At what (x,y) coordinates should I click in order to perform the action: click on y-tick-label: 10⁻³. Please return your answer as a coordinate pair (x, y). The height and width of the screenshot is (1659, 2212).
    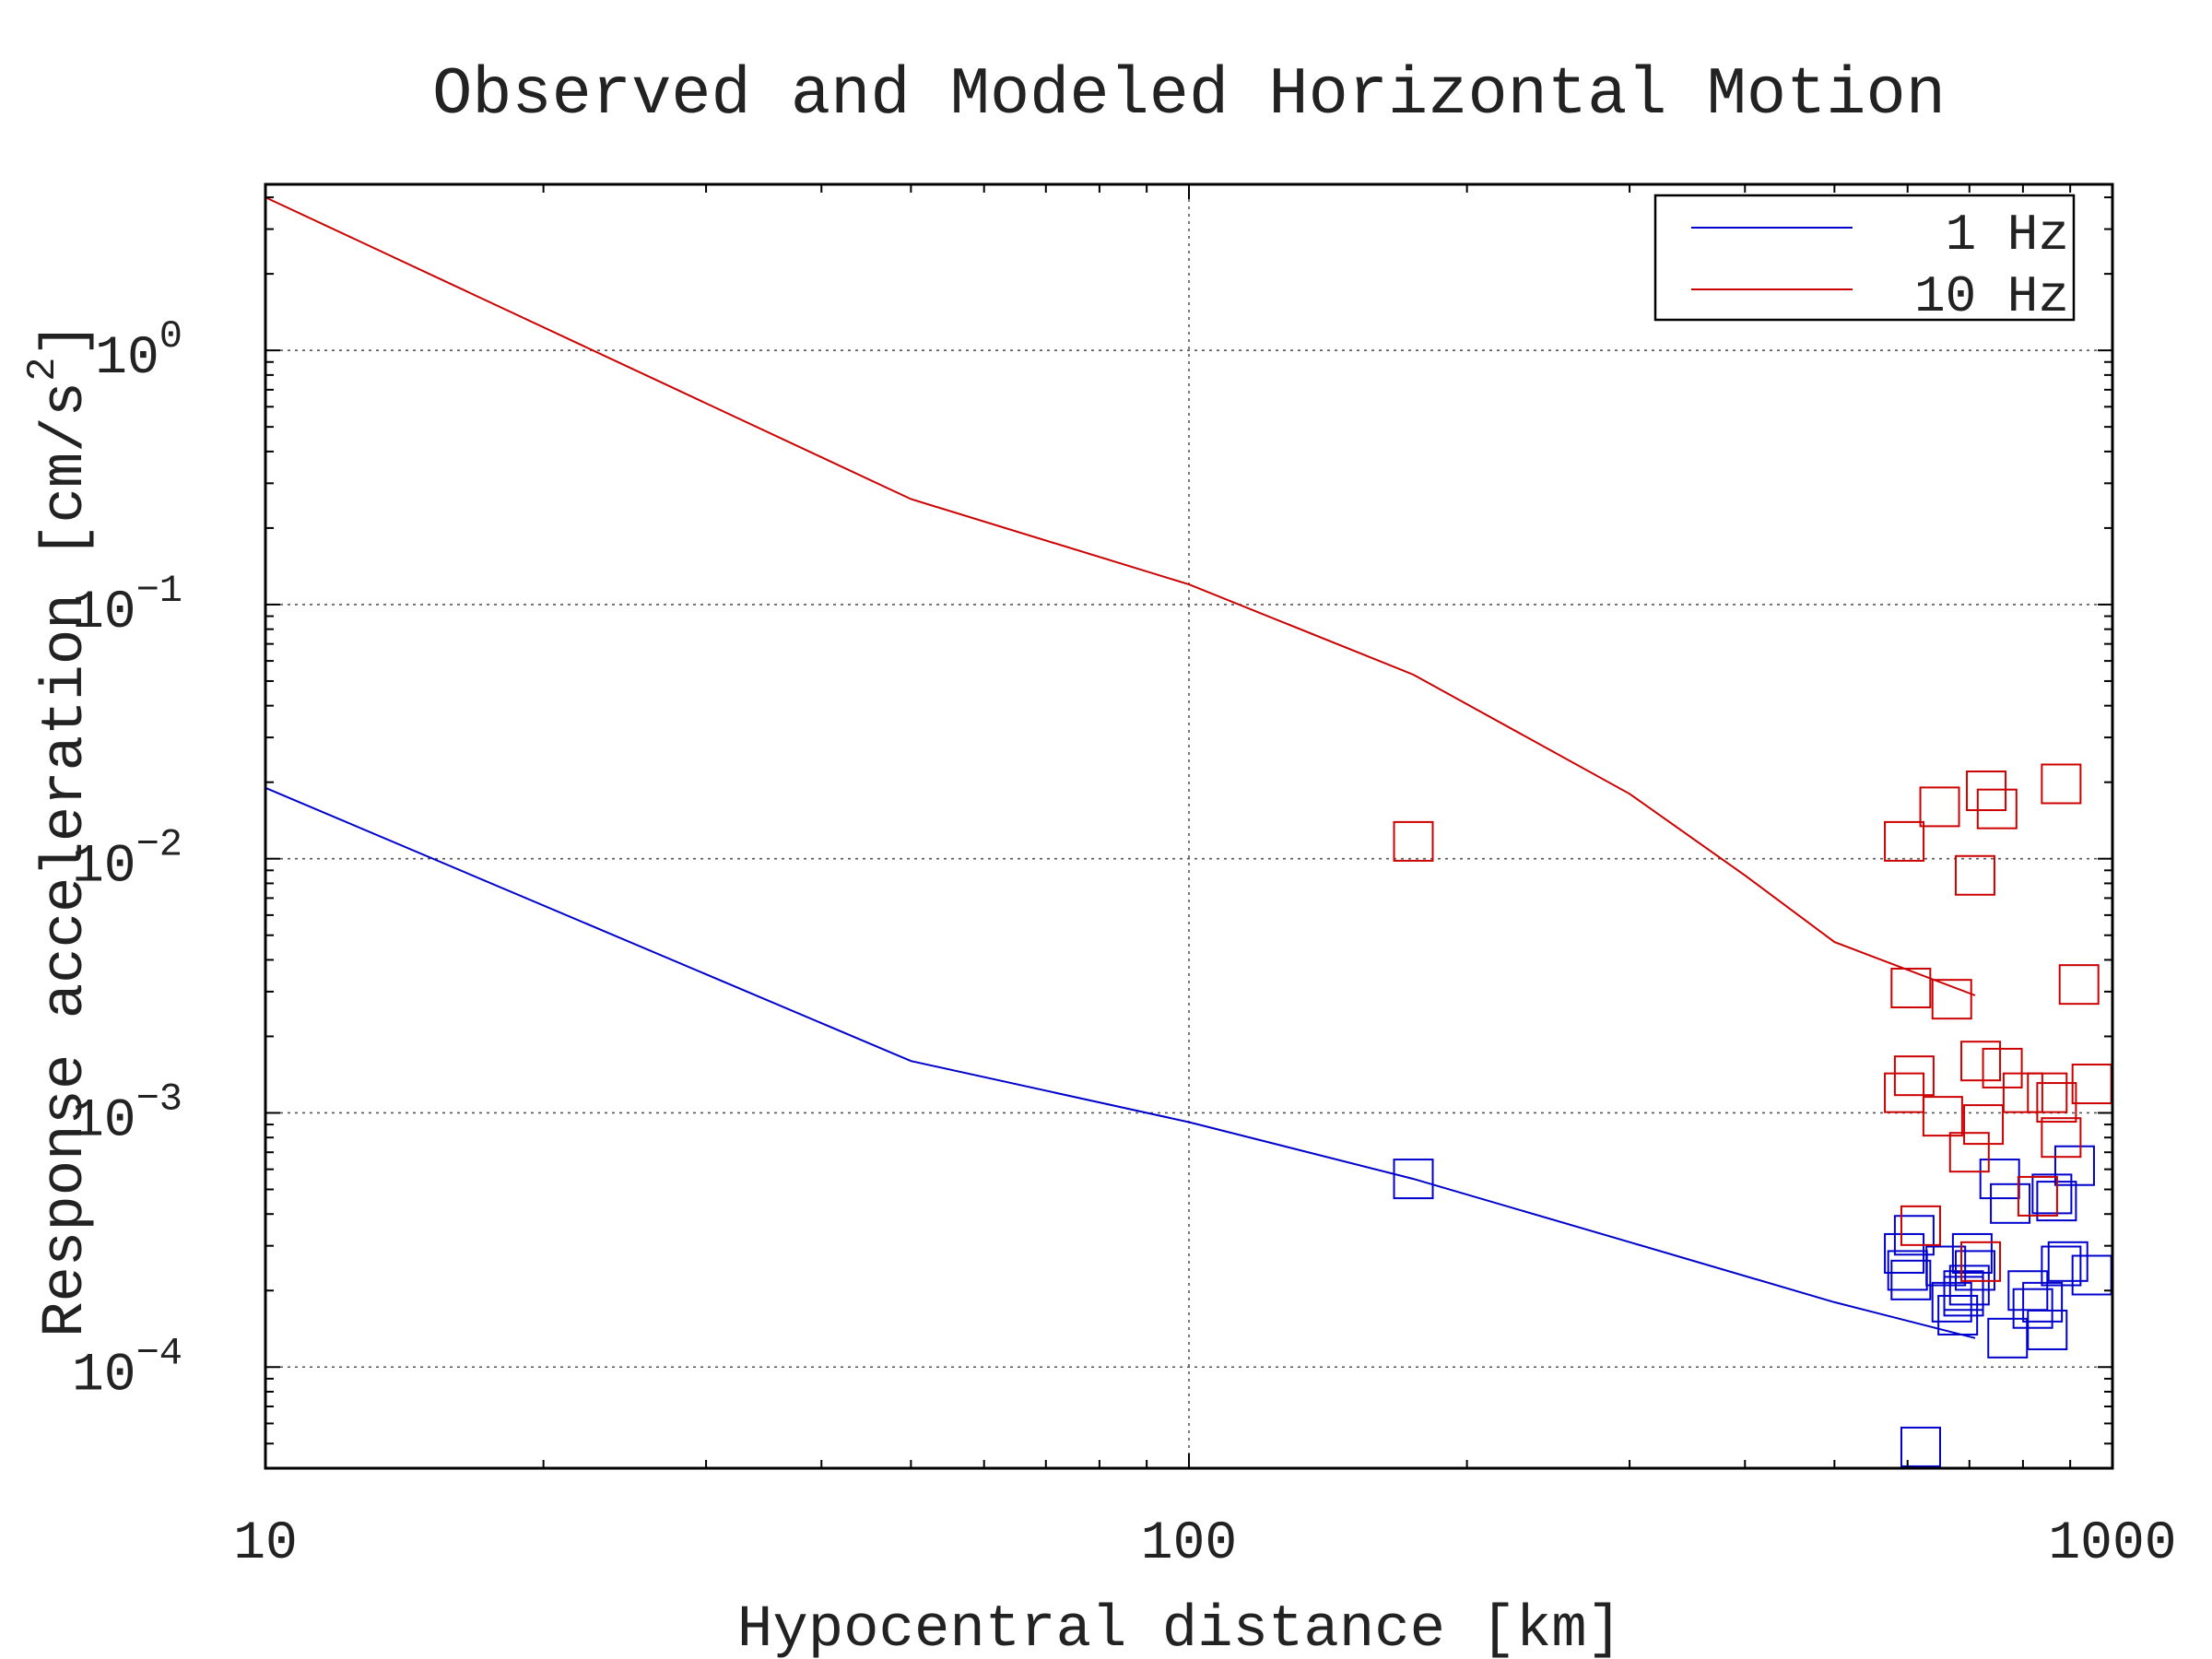
    Looking at the image, I should click on (127, 1114).